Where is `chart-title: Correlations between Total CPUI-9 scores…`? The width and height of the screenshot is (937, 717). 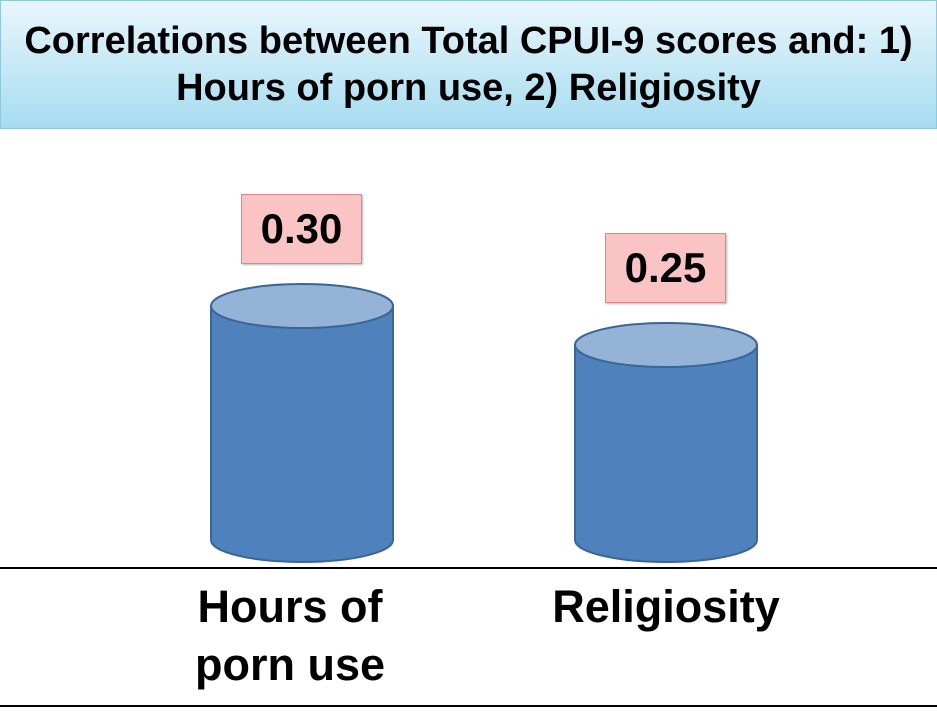 chart-title: Correlations between Total CPUI-9 scores… is located at coordinates (468, 64).